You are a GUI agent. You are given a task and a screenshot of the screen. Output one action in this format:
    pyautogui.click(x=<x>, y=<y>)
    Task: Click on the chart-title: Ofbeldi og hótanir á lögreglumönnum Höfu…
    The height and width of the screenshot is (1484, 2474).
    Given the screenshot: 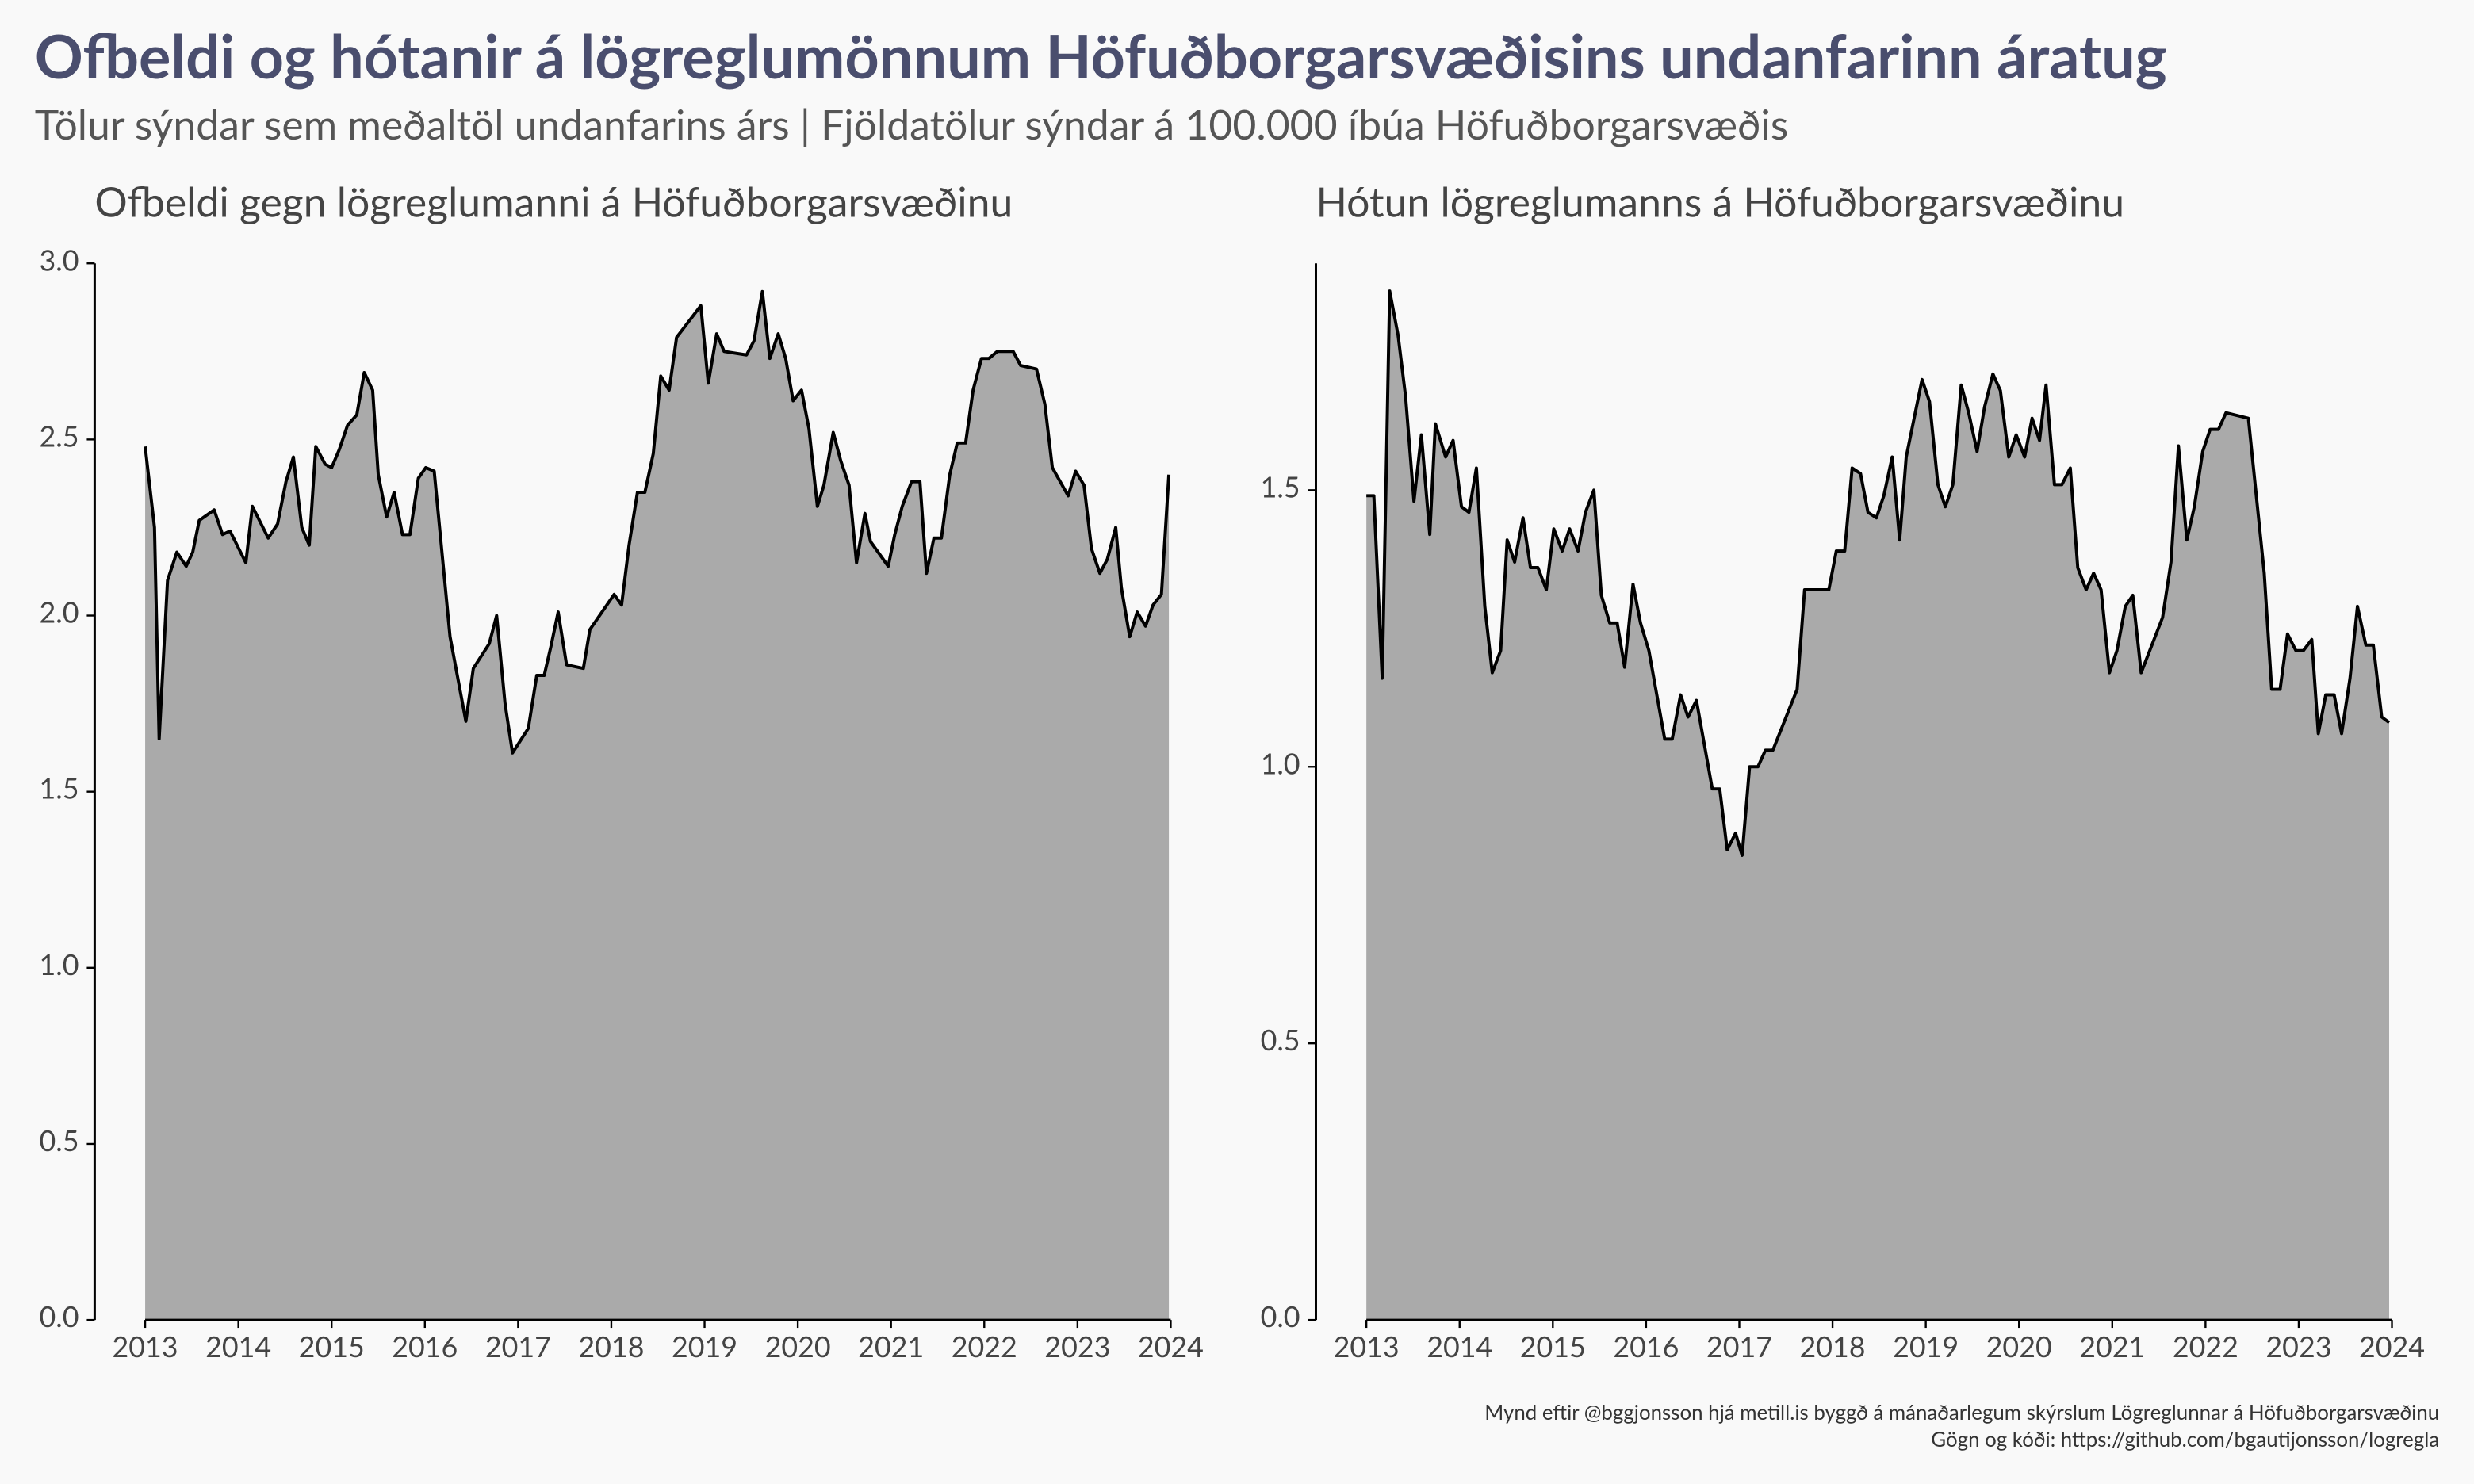 What is the action you would take?
    pyautogui.click(x=1101, y=56)
    